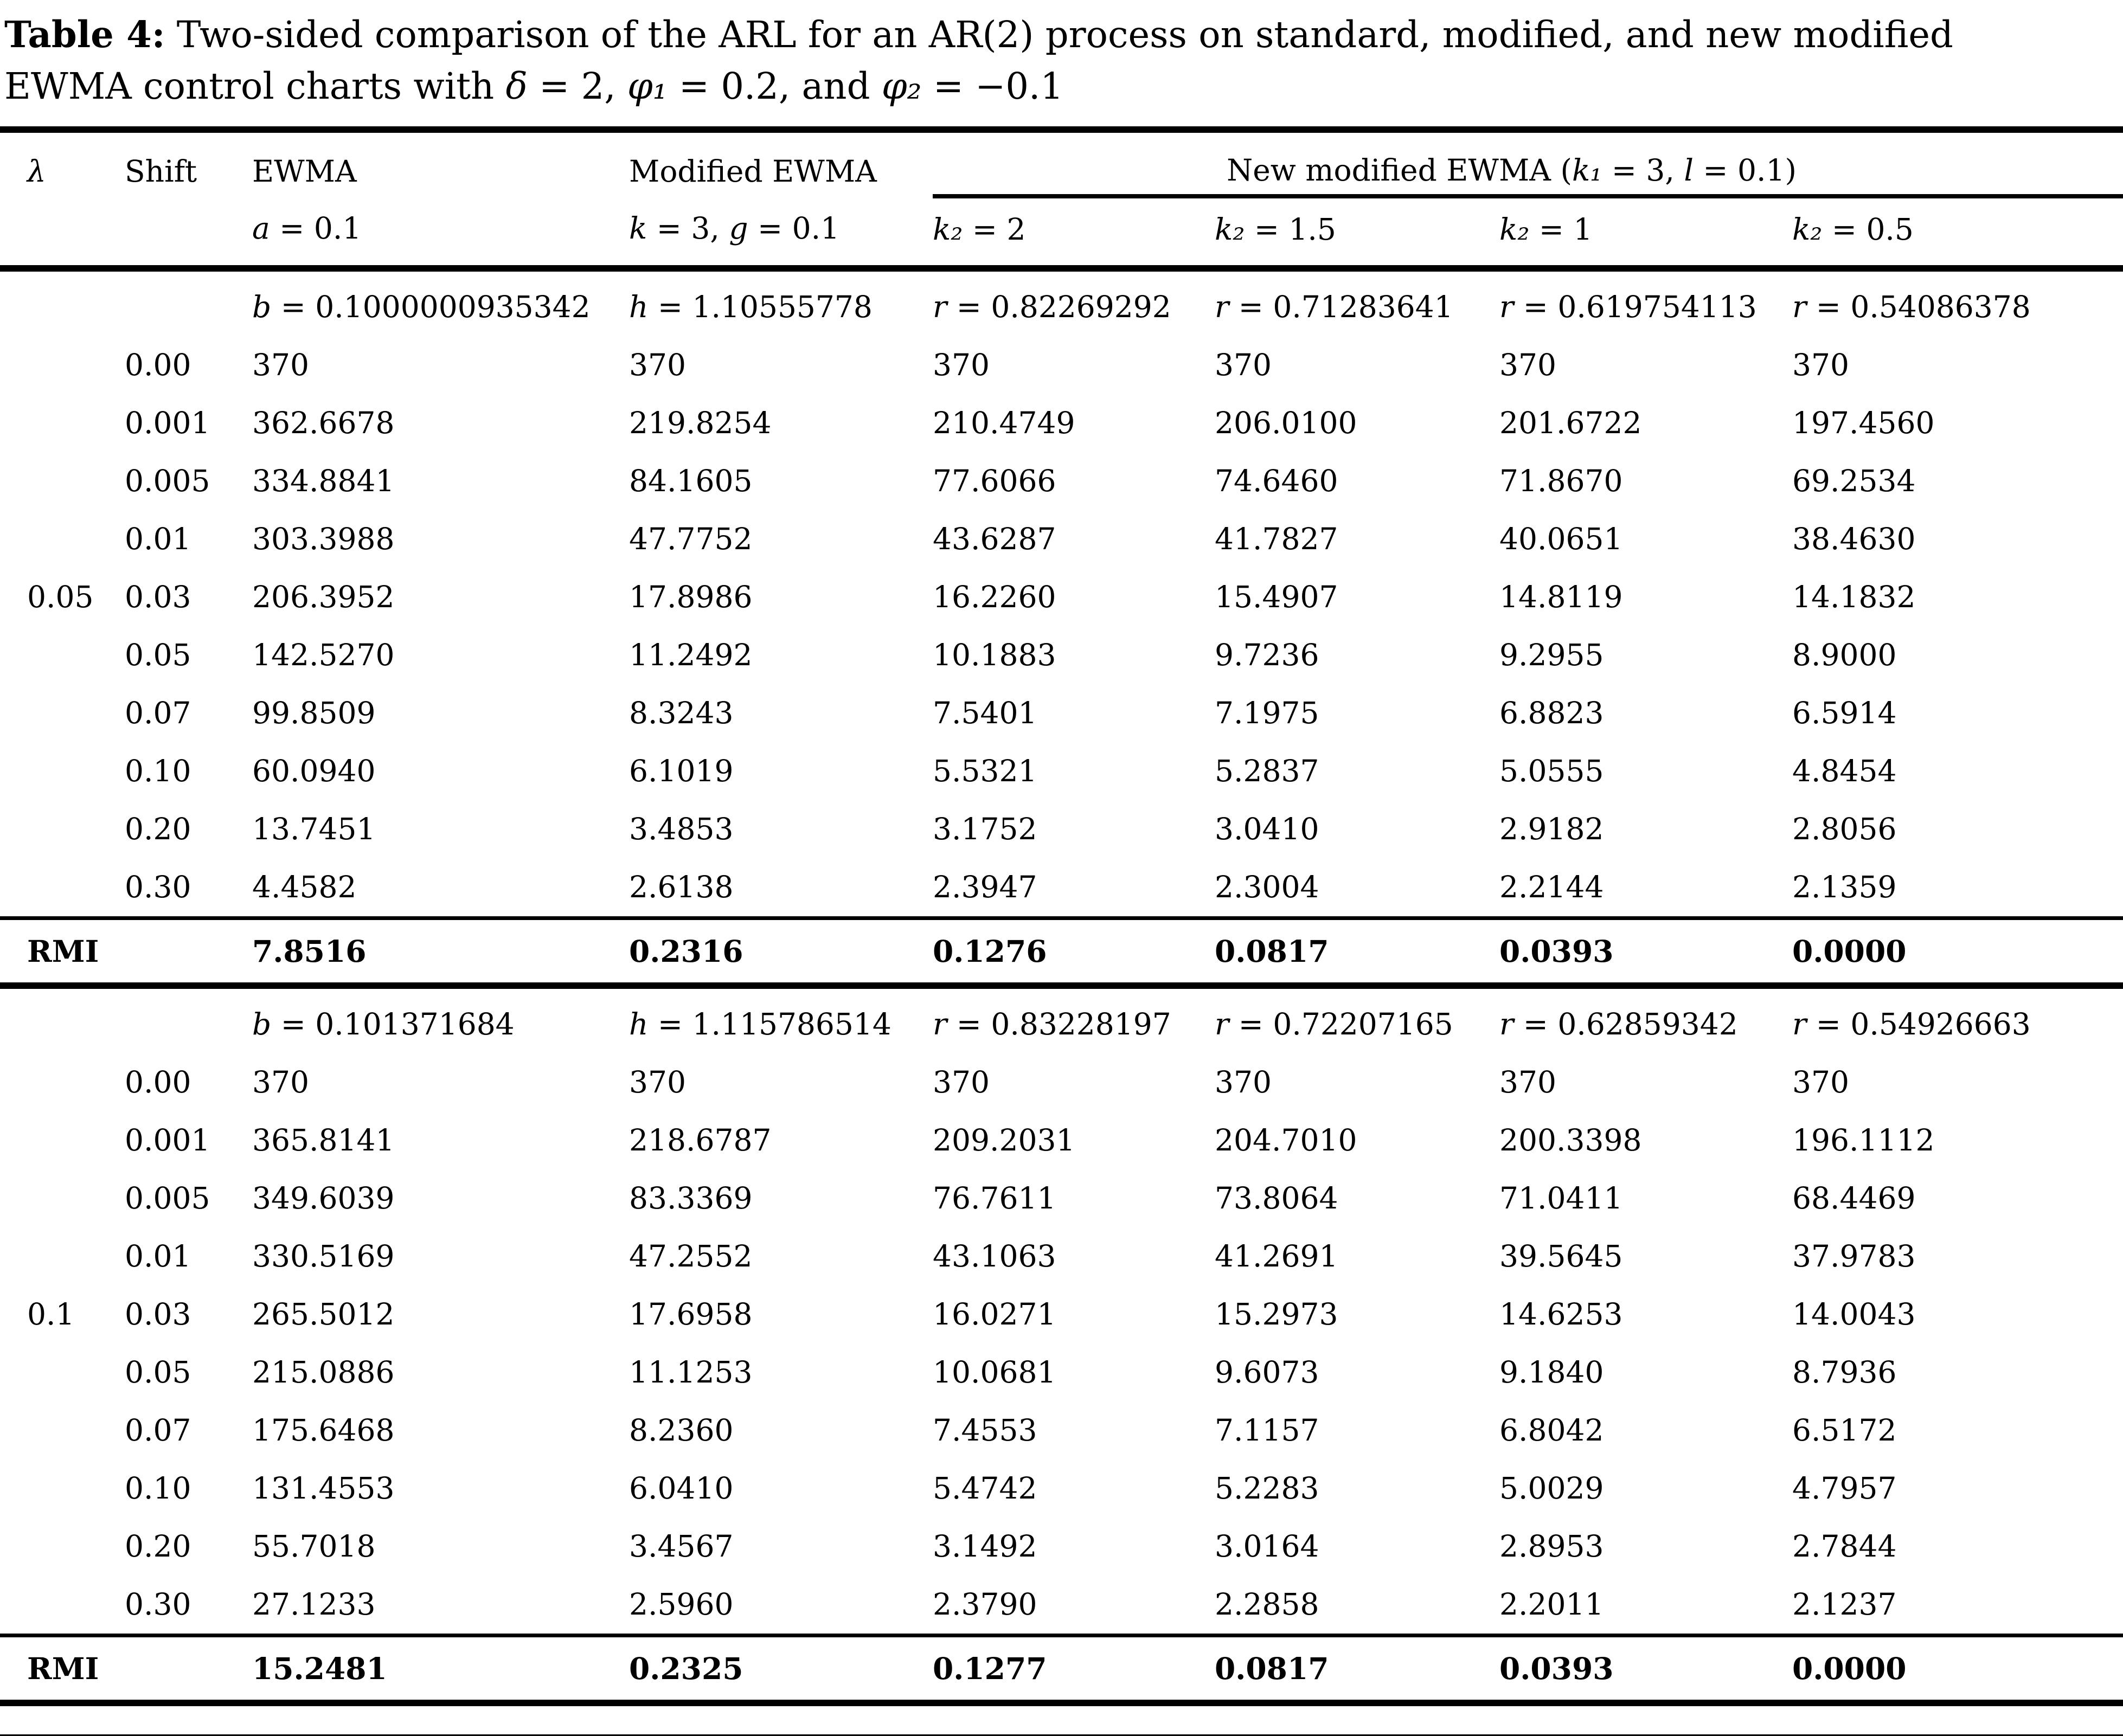 This screenshot has width=2123, height=1736. Describe the element at coordinates (901, 86) in the screenshot. I see `math-var: φ₂` at that location.